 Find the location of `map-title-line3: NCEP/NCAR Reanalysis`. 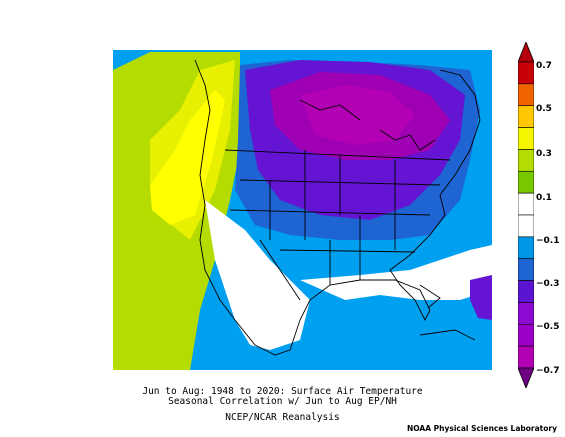

map-title-line3: NCEP/NCAR Reanalysis is located at coordinates (282, 417).